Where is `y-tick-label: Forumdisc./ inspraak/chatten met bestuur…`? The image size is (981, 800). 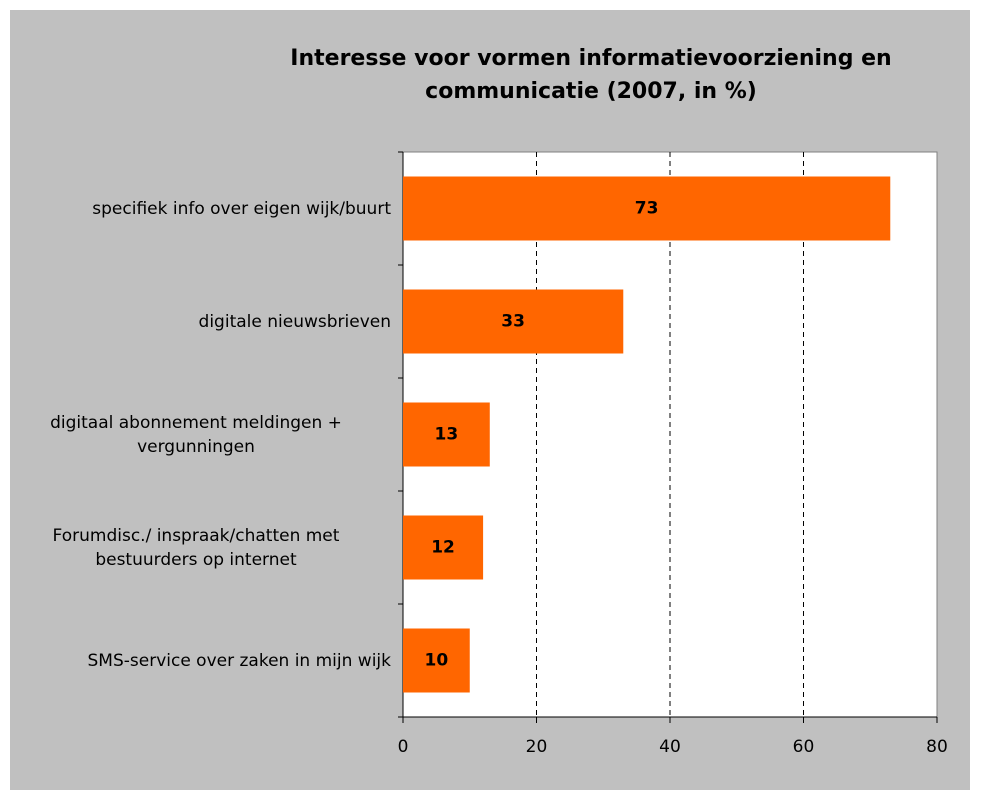
y-tick-label: Forumdisc./ inspraak/chatten met bestuur… is located at coordinates (196, 547).